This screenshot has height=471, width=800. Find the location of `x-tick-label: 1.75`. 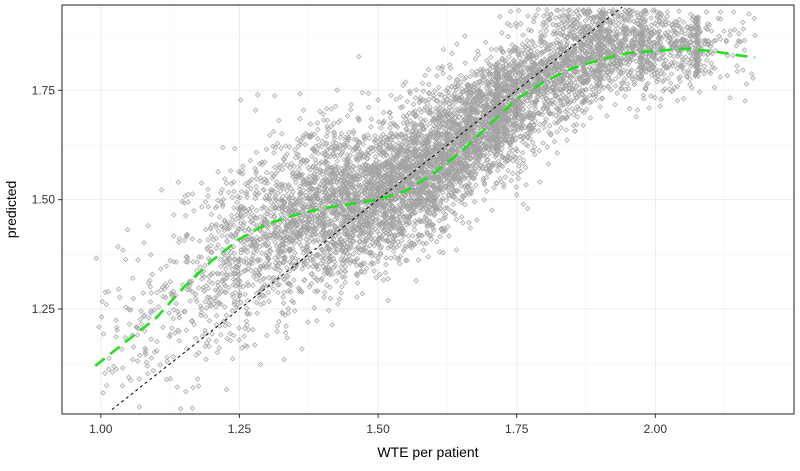

x-tick-label: 1.75 is located at coordinates (517, 429).